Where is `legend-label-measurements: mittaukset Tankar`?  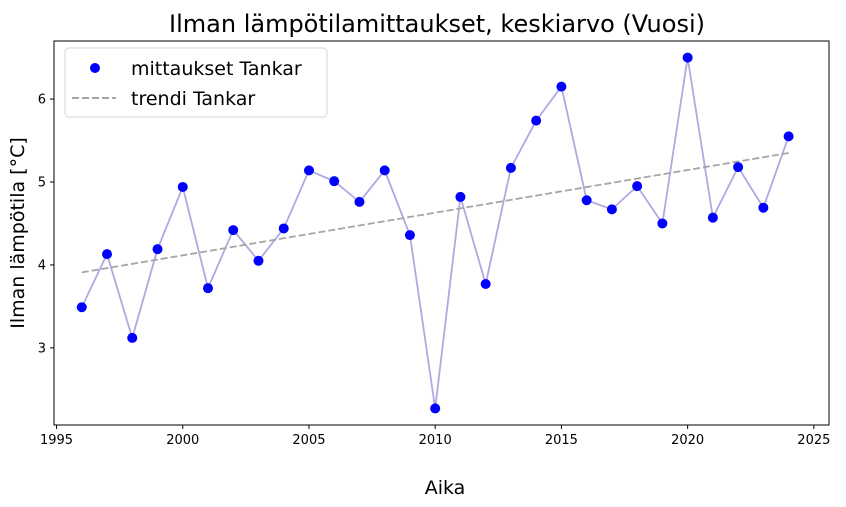
legend-label-measurements: mittaukset Tankar is located at coordinates (216, 69).